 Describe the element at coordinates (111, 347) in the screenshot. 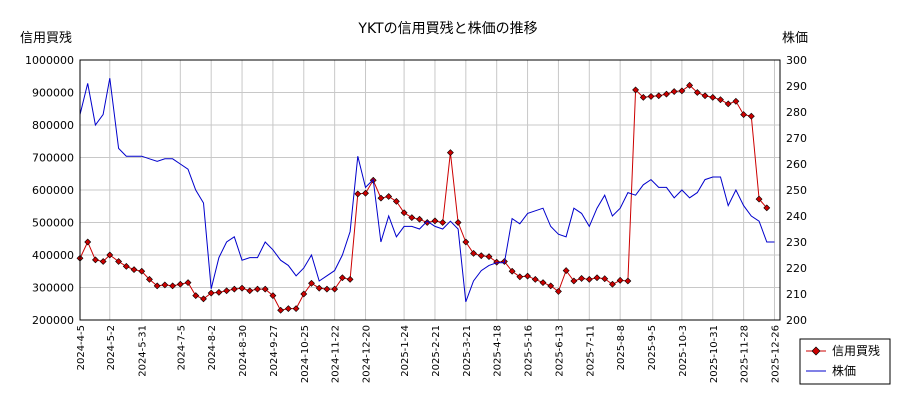

I see `x-tick-label: 2024-5-2` at that location.